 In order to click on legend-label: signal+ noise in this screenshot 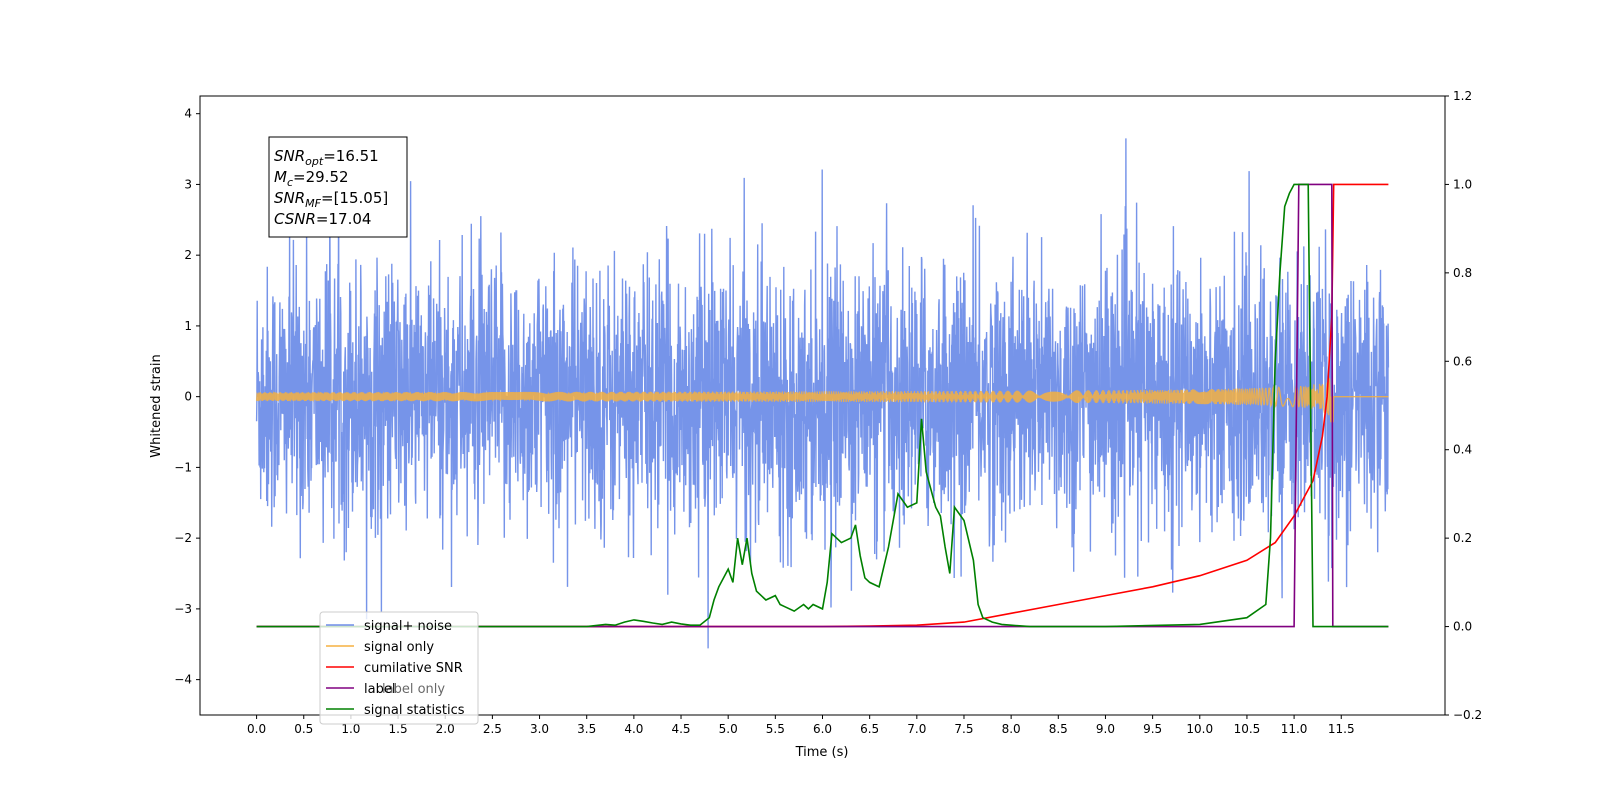, I will do `click(408, 626)`.